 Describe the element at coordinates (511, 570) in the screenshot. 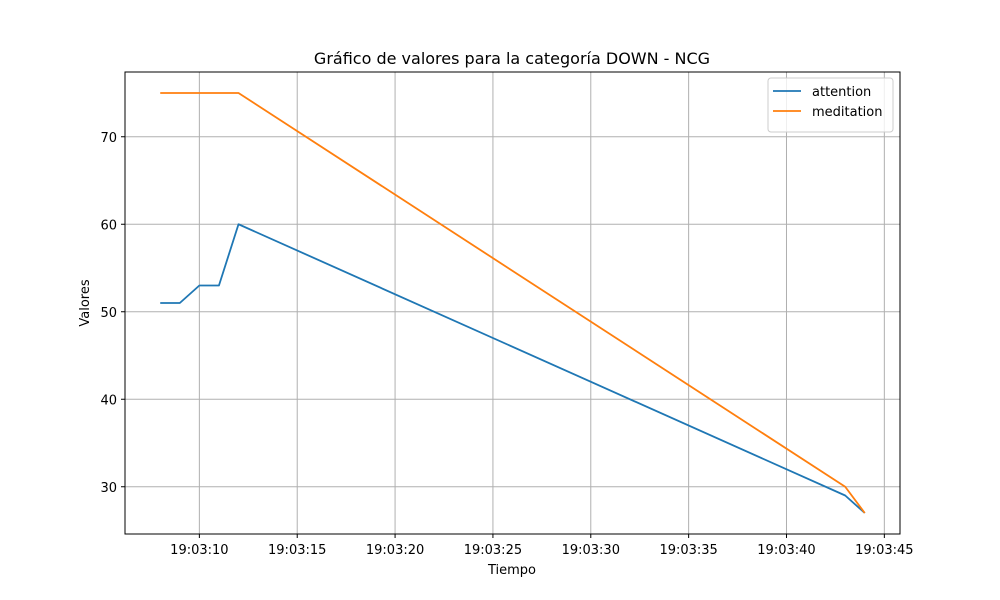

I see `x-axis-label: Tiempo` at that location.